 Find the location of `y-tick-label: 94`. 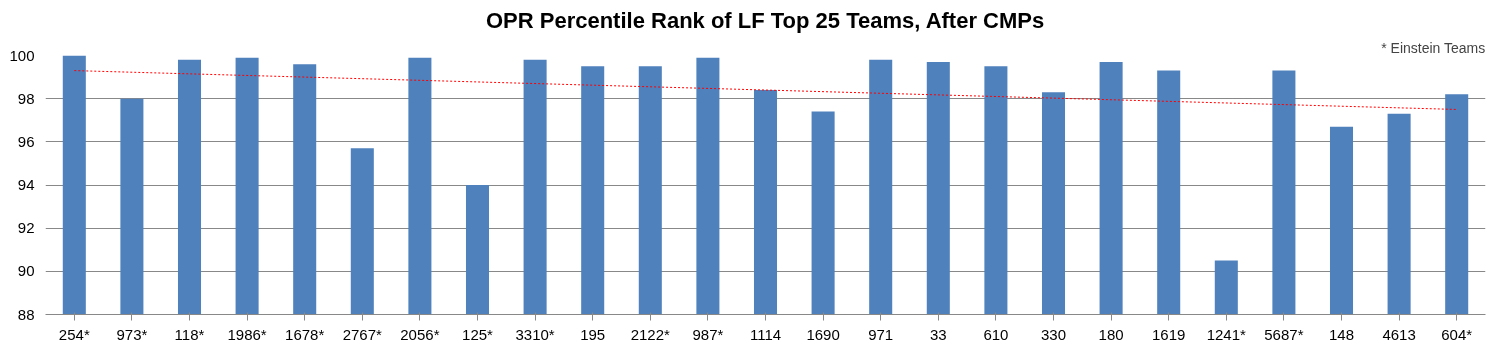

y-tick-label: 94 is located at coordinates (26, 184).